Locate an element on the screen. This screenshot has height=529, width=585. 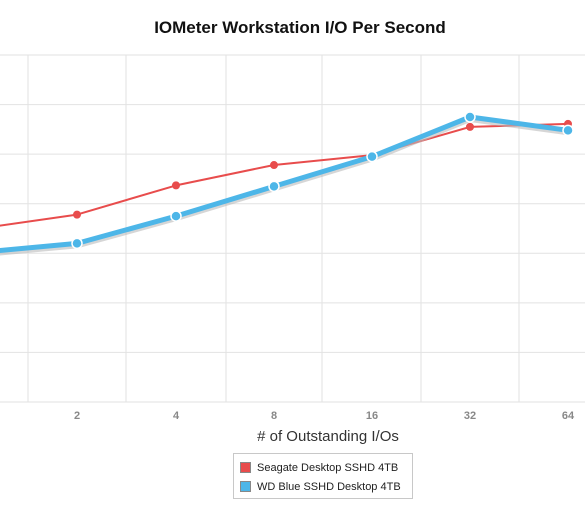
legend-label-wd-blue: WD Blue SSHD Desktop 4TB is located at coordinates (329, 486).